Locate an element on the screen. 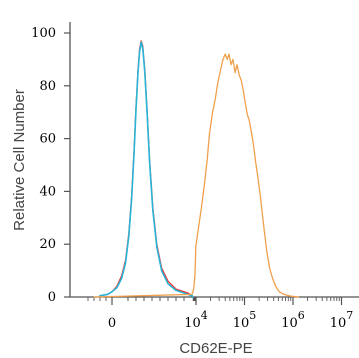 The width and height of the screenshot is (359, 358). y-tick-label: 60 is located at coordinates (47, 139).